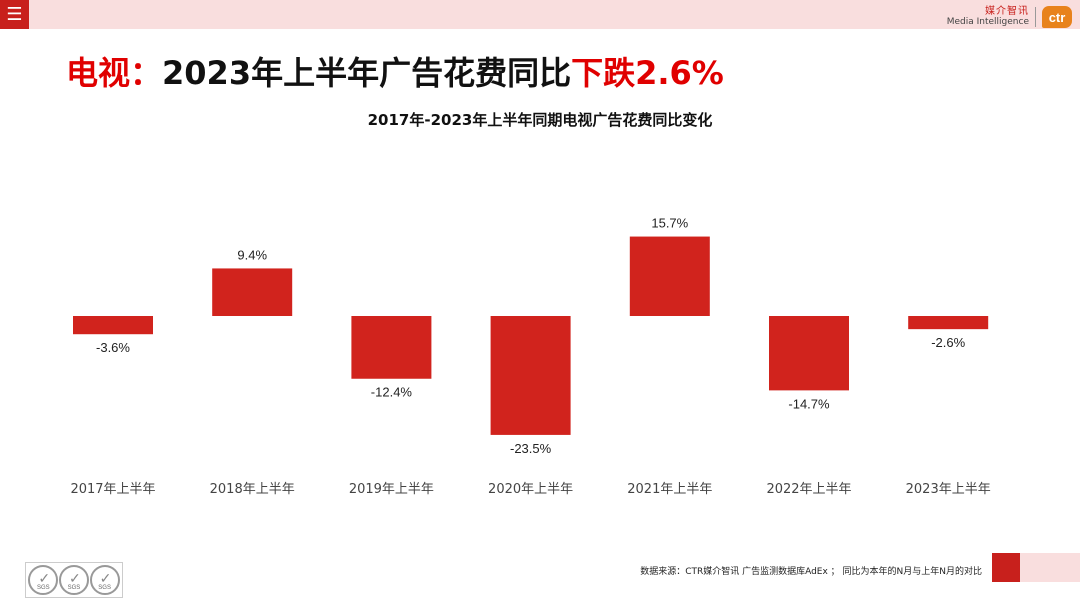 This screenshot has height=608, width=1080. Describe the element at coordinates (669, 223) in the screenshot. I see `data-label: 15.7%` at that location.